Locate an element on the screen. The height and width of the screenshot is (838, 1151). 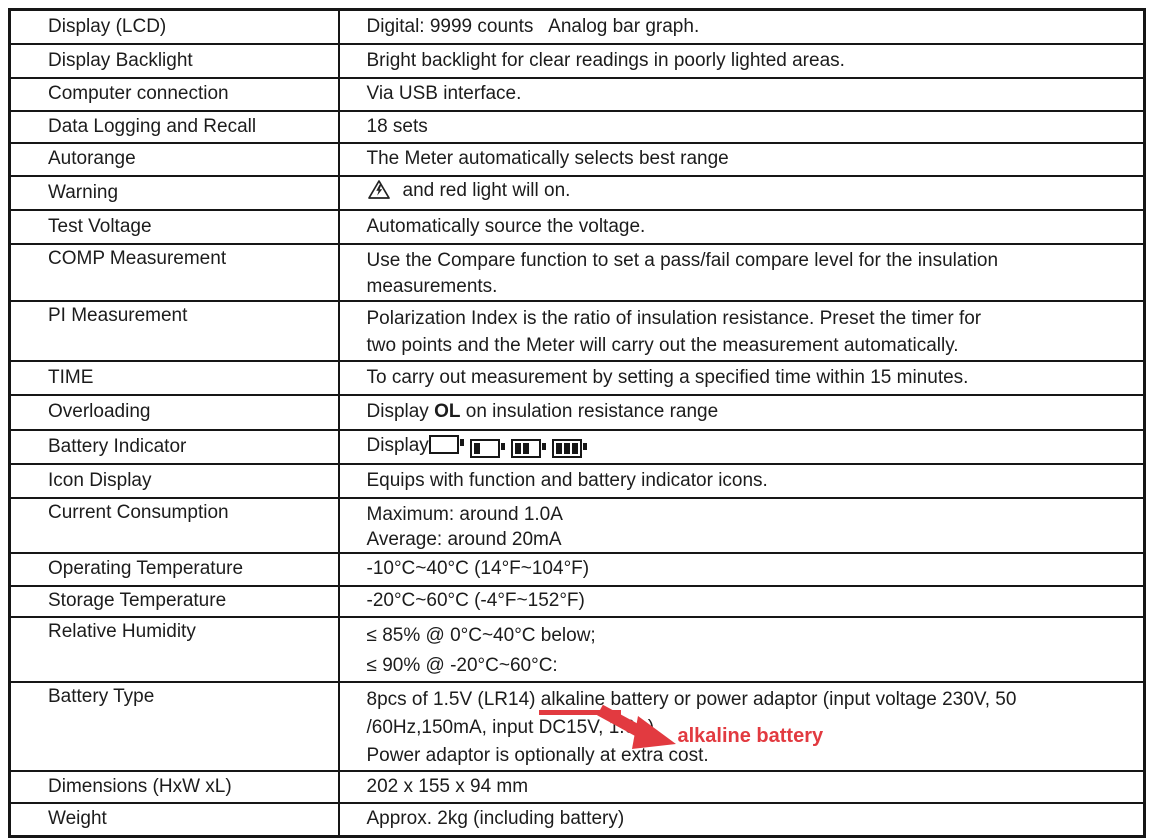
spec-value: Approx. 2kg (including battery) is located at coordinates (495, 819).